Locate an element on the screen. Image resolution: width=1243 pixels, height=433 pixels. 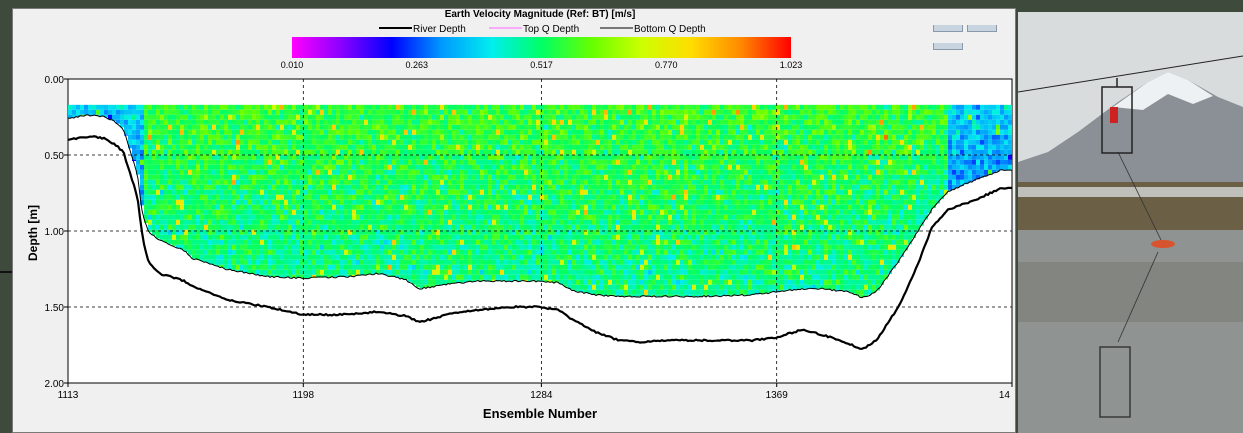
colorbar-ticks: 0.010 0.263 0.517 0.770 1.023 is located at coordinates (542, 65).